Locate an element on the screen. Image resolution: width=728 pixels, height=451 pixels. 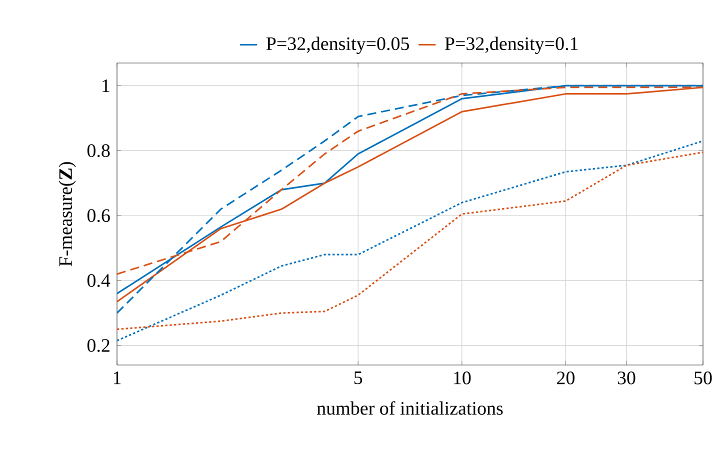
y-tick-label: 1 is located at coordinates (106, 85).